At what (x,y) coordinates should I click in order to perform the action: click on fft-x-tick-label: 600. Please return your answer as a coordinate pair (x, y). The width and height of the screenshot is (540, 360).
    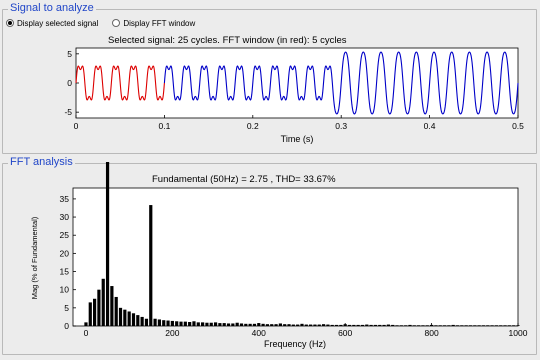
    Looking at the image, I should click on (345, 333).